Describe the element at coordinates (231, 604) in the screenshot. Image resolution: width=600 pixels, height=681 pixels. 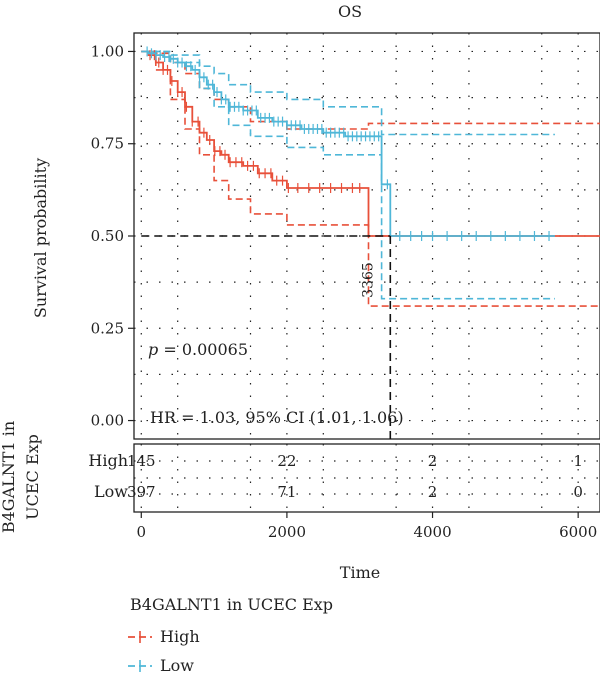
I see `legend-title: B4GALNT1 in UCEC Exp` at that location.